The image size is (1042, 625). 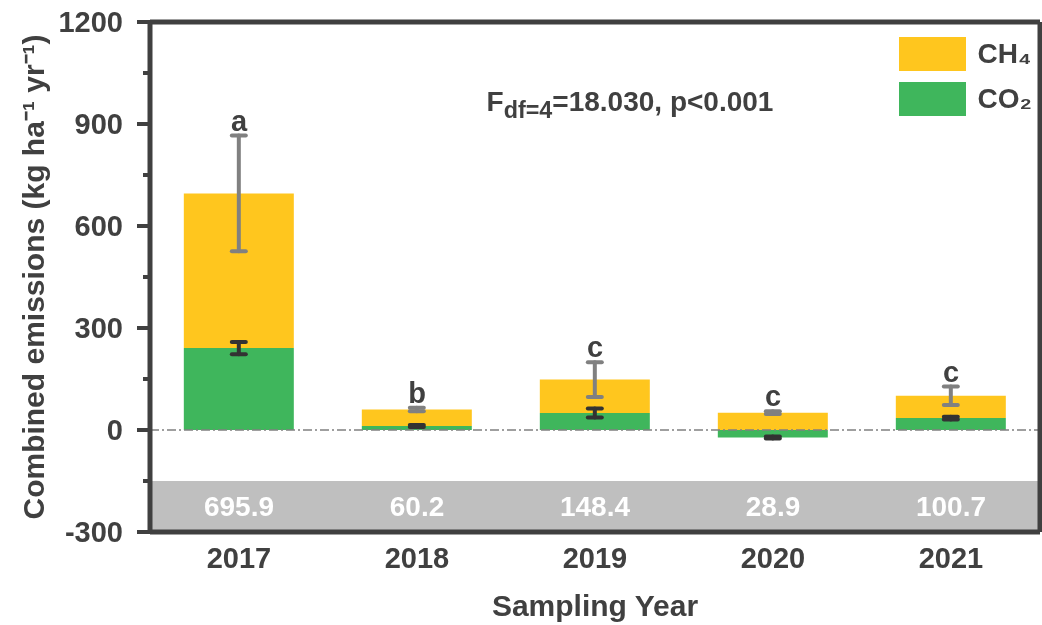 I want to click on legend-label: CO₂, so click(x=1004, y=99).